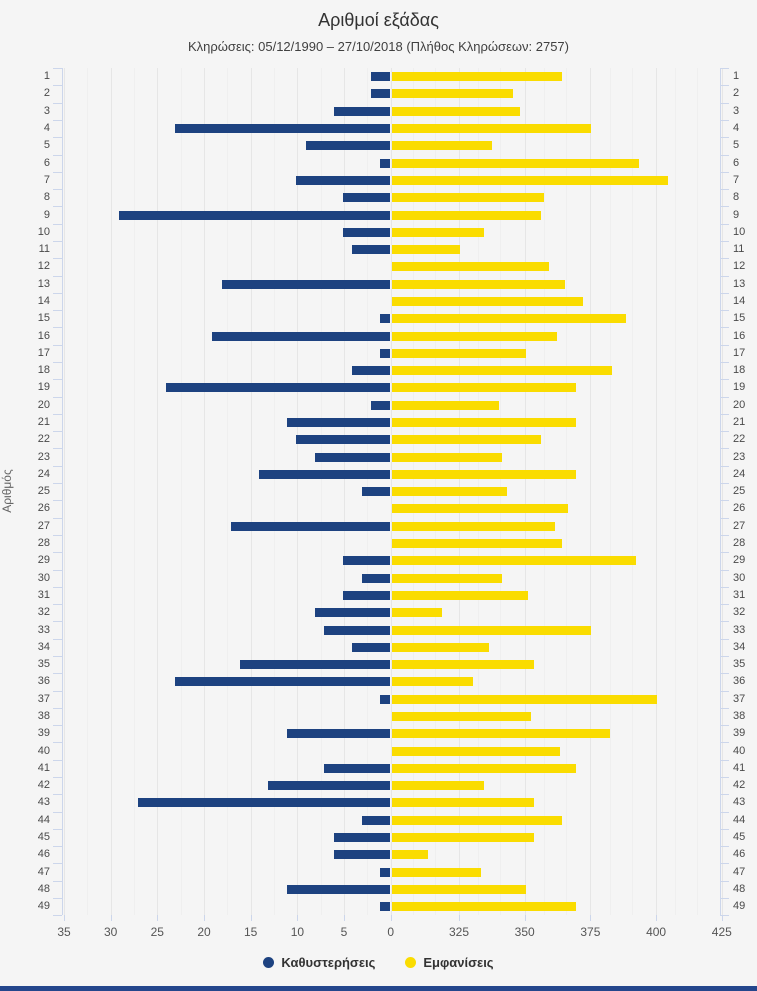  Describe the element at coordinates (739, 802) in the screenshot. I see `y-axis-label-right: 43` at that location.